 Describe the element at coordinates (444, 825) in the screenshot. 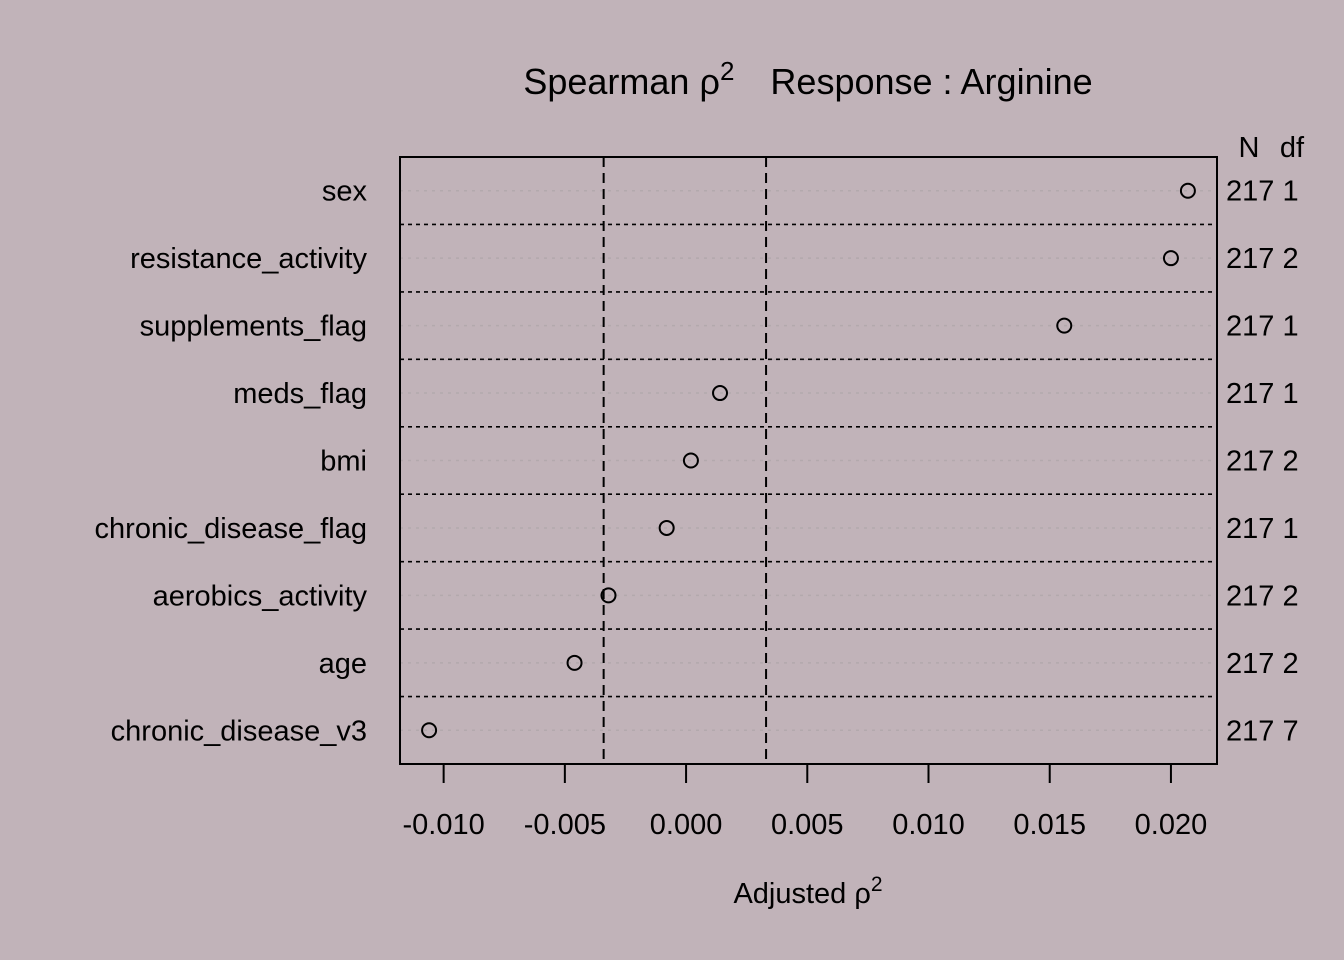

I see `x-tick-label: -0.010` at that location.